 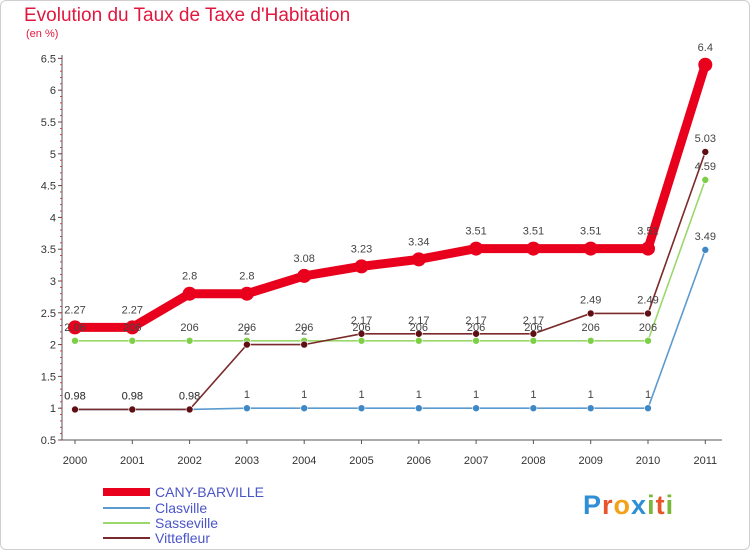 What do you see at coordinates (53, 282) in the screenshot?
I see `y-tick-label: 3` at bounding box center [53, 282].